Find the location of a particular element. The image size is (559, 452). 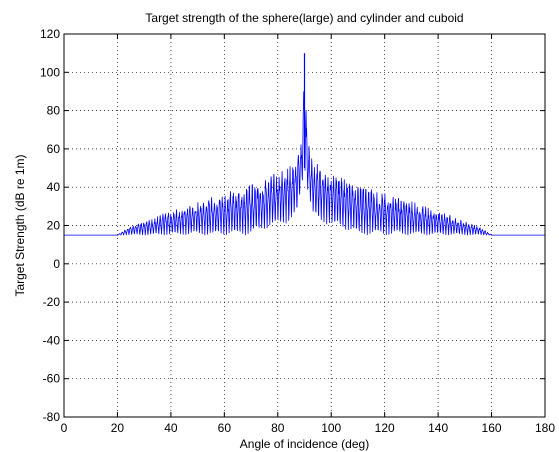

x-tick-label: 60 is located at coordinates (225, 428).